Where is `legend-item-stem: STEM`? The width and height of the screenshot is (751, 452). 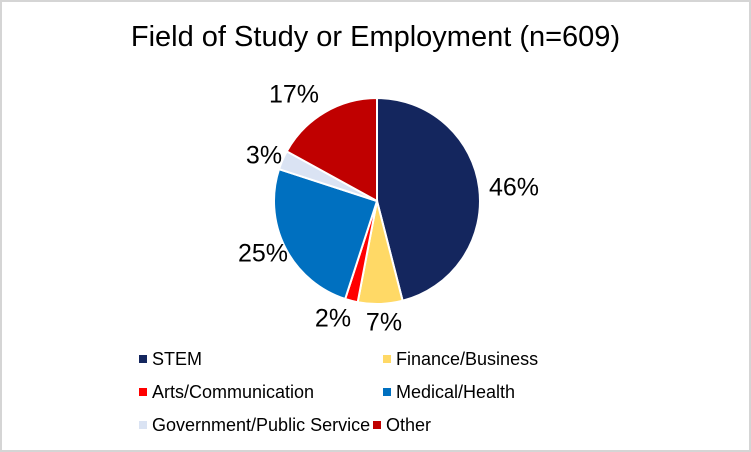 legend-item-stem: STEM is located at coordinates (170, 359).